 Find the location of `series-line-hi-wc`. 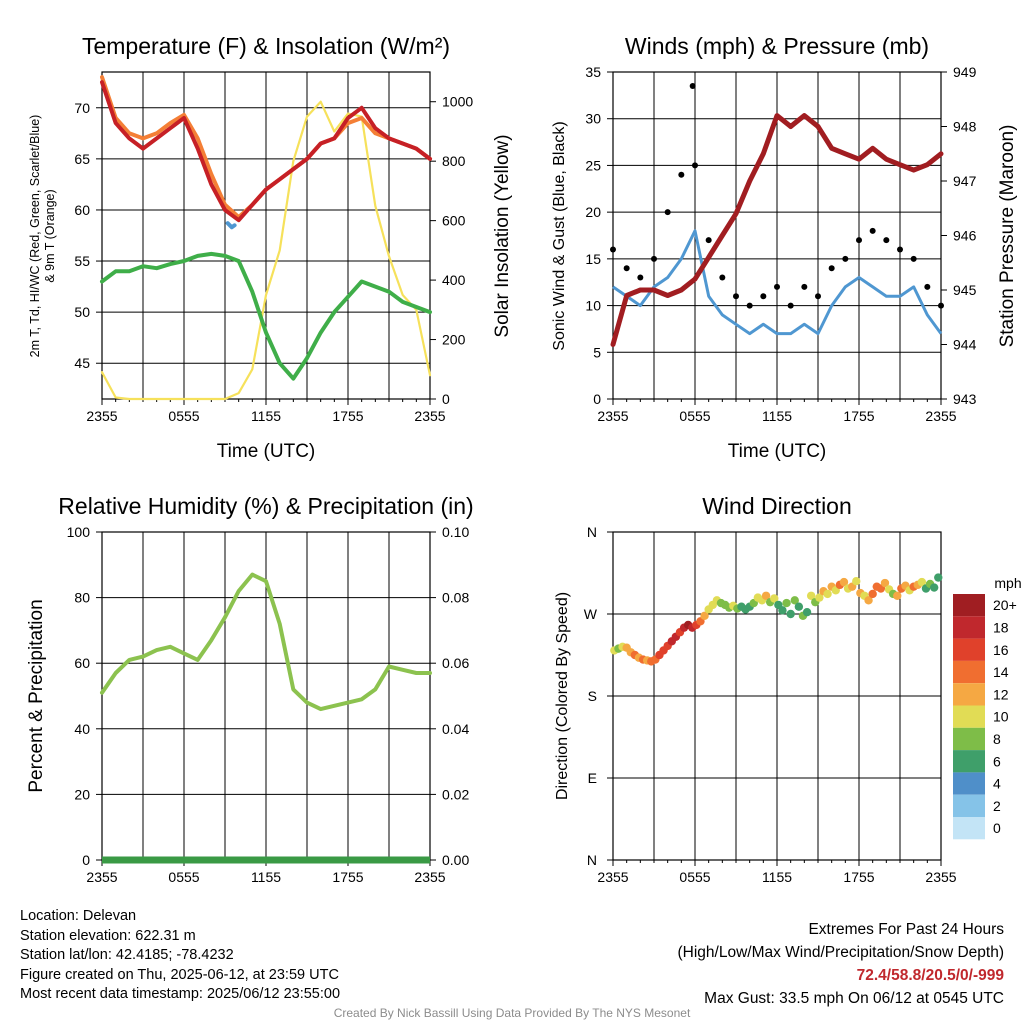

series-line-hi-wc is located at coordinates (231, 225).